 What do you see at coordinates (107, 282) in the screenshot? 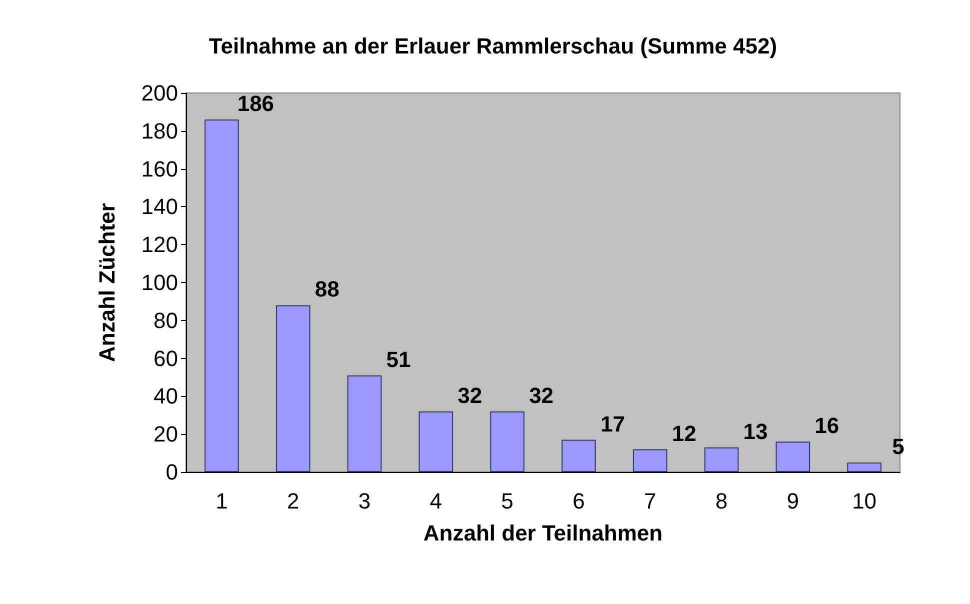
I see `y-axis-title: Anzahl Züchter` at bounding box center [107, 282].